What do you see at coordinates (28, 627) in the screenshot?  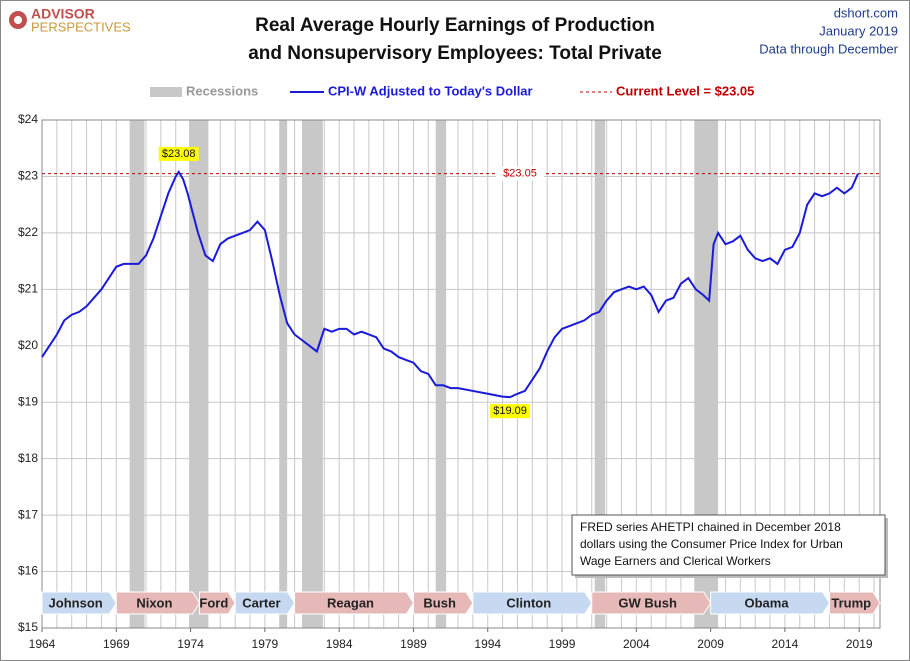 I see `y-tick-label: $15` at bounding box center [28, 627].